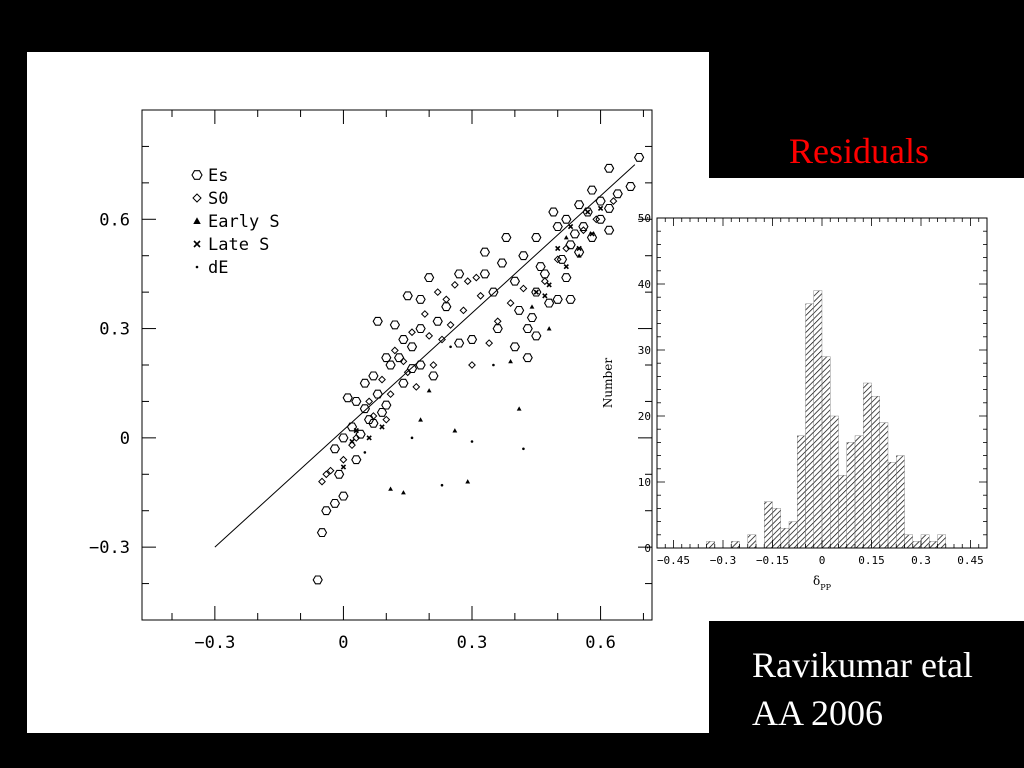 The width and height of the screenshot is (1024, 768). I want to click on hist-x-tick-label: 0, so click(822, 560).